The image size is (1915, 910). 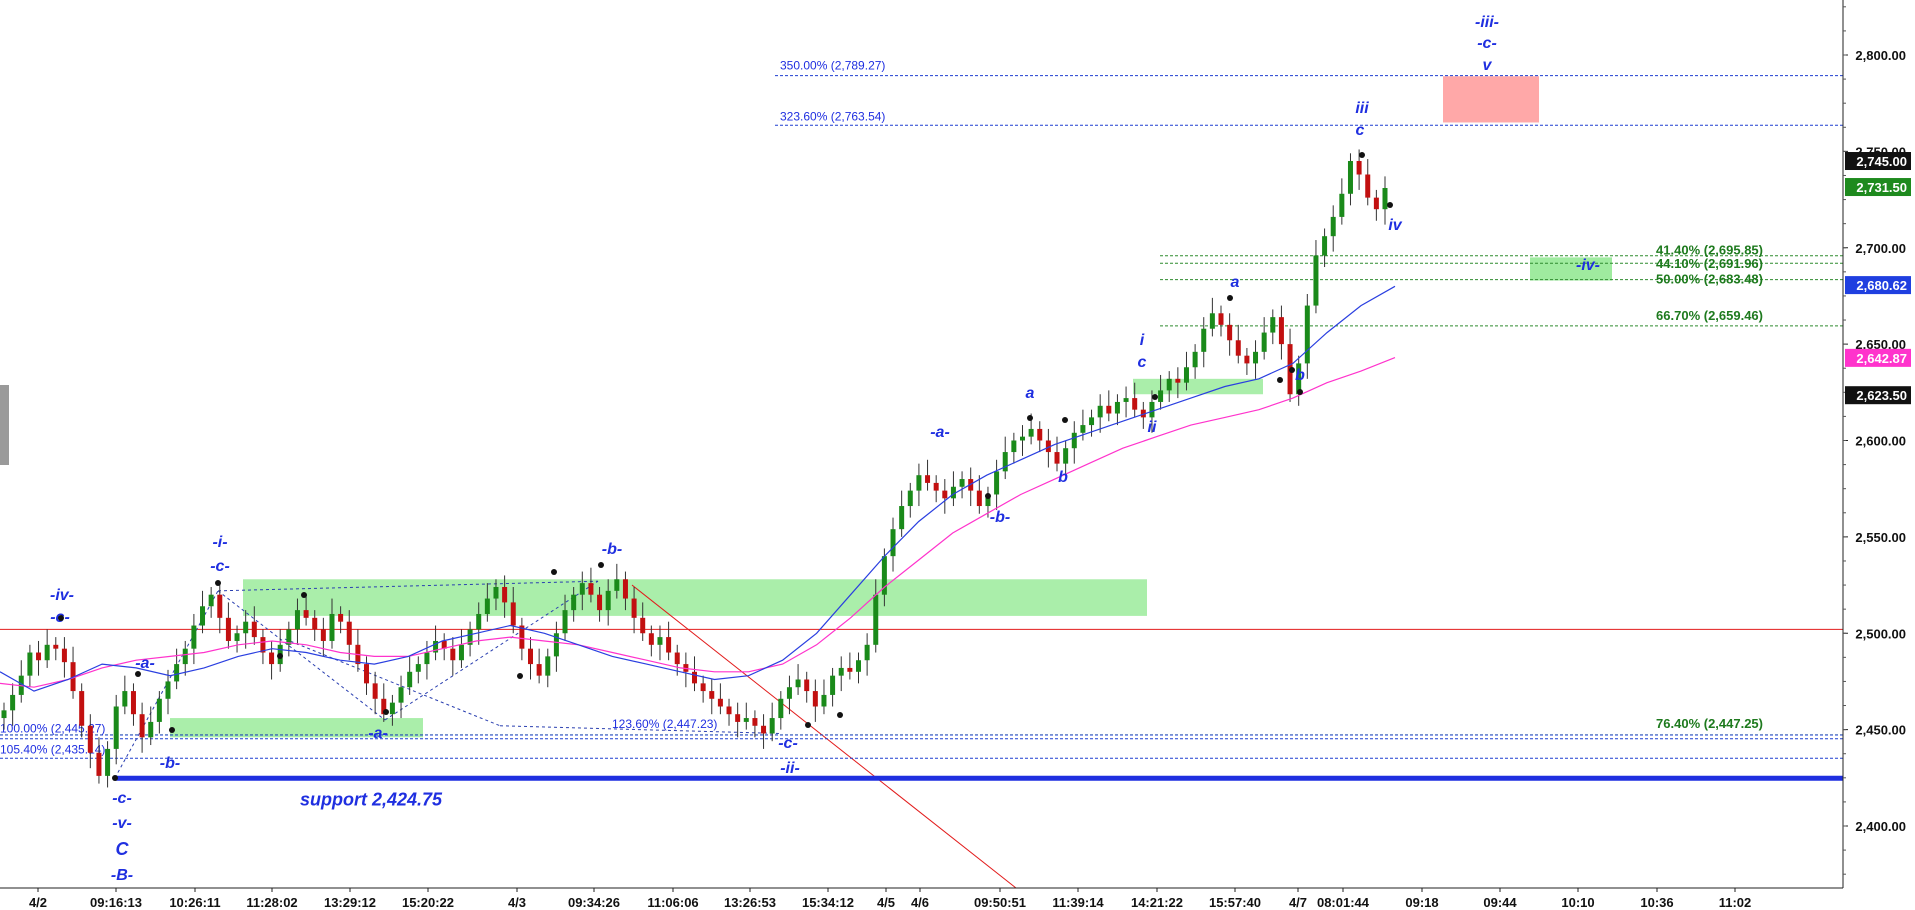 What do you see at coordinates (1487, 22) in the screenshot?
I see `wave-label: -iii-` at bounding box center [1487, 22].